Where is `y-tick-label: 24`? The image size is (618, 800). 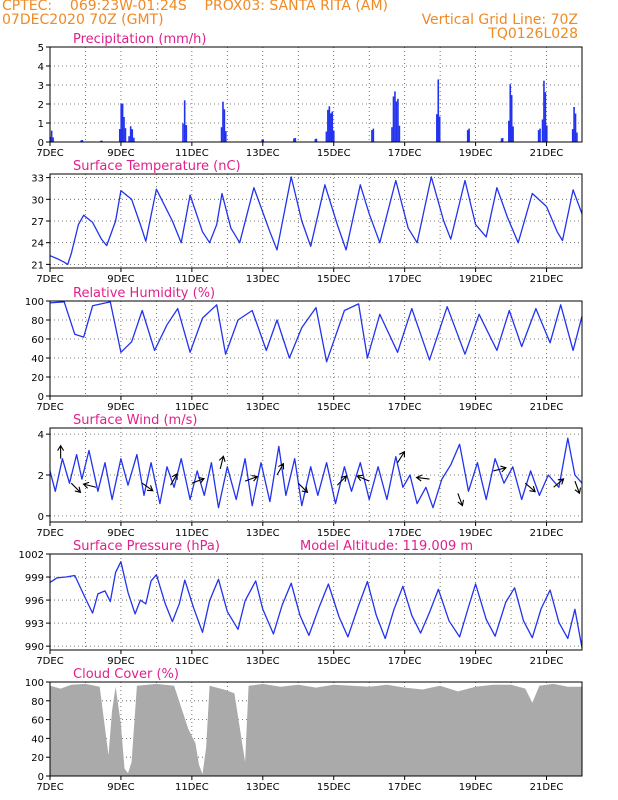
y-tick-label: 24 is located at coordinates (37, 244).